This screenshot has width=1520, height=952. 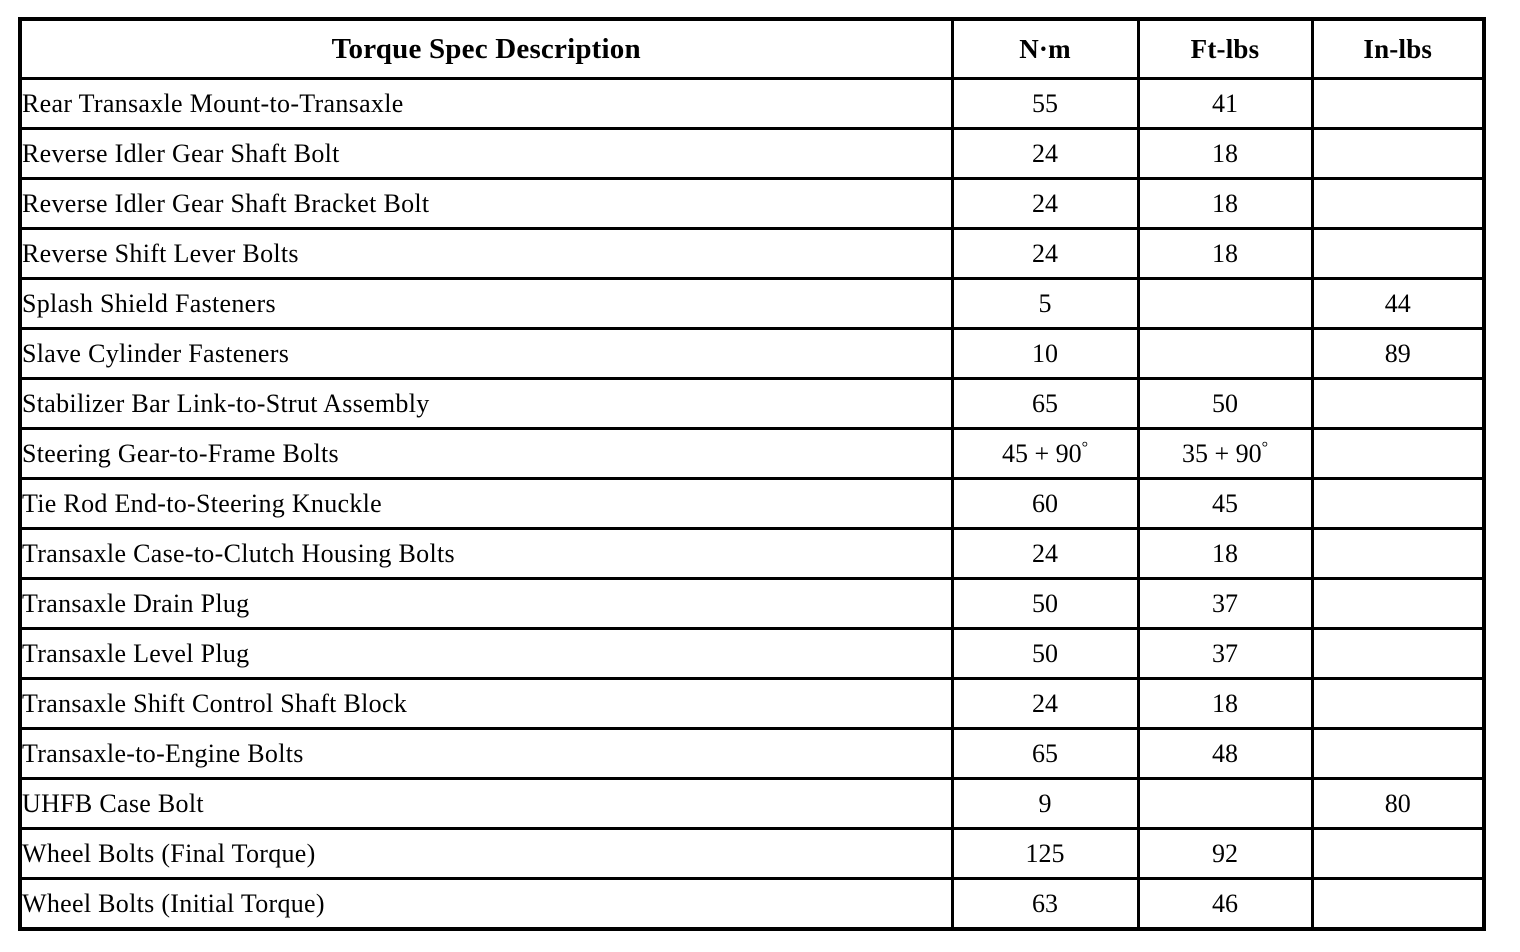 What do you see at coordinates (486, 48) in the screenshot?
I see `column-header-description: Torque Spec Description` at bounding box center [486, 48].